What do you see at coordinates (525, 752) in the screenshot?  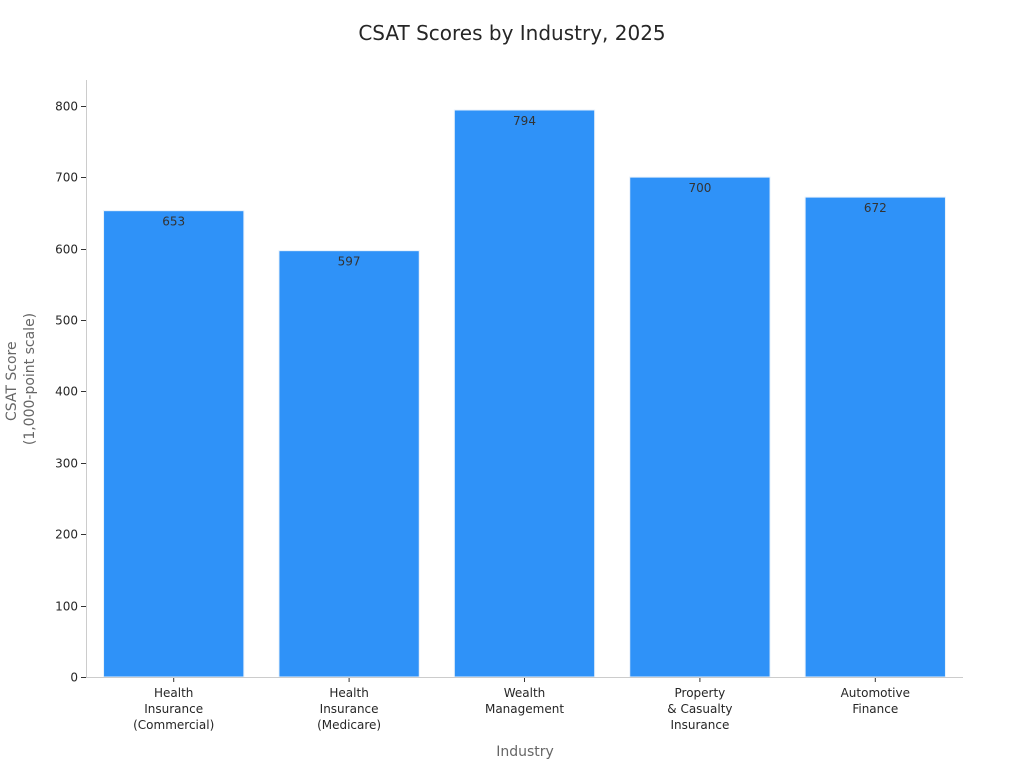 I see `x-axis-label: Industry` at bounding box center [525, 752].